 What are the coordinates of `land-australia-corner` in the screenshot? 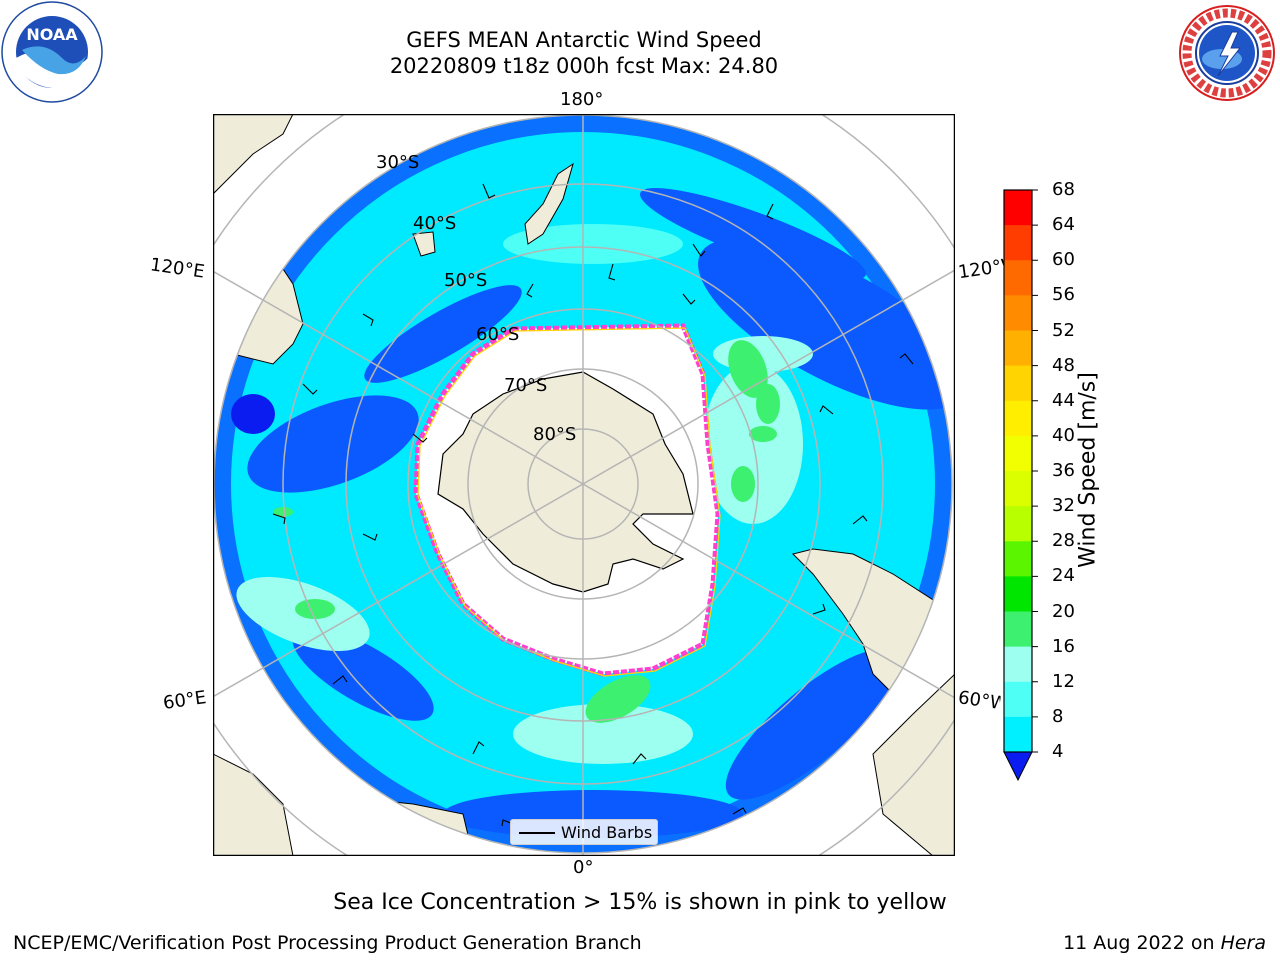 It's located at (254, 154).